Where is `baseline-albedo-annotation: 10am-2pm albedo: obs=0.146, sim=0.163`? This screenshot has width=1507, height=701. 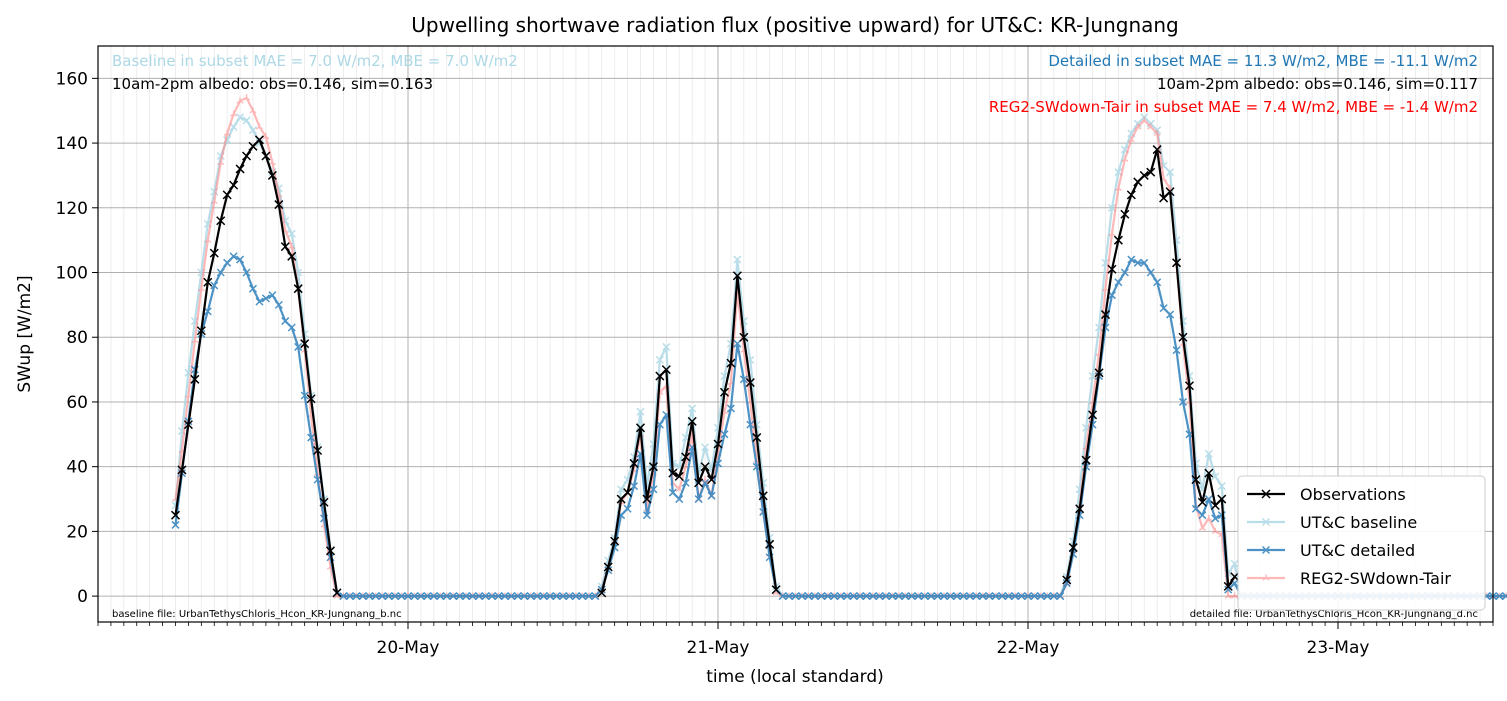 baseline-albedo-annotation: 10am-2pm albedo: obs=0.146, sim=0.163 is located at coordinates (272, 84).